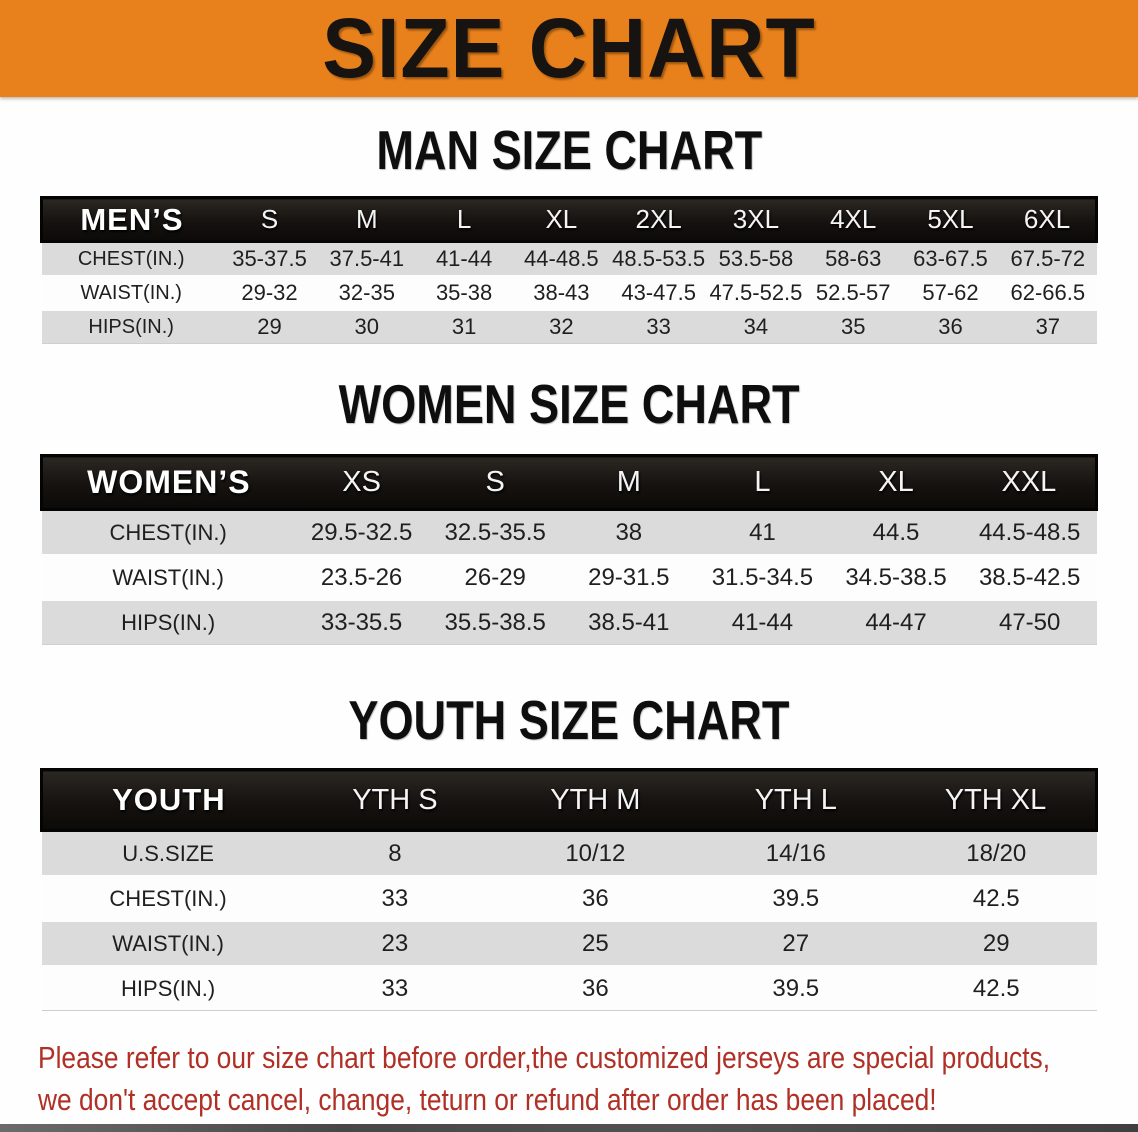 This screenshot has width=1138, height=1132. Describe the element at coordinates (568, 800) in the screenshot. I see `youth-header-row: YOUTH YTH S YTH M YTH L YTH XL` at that location.